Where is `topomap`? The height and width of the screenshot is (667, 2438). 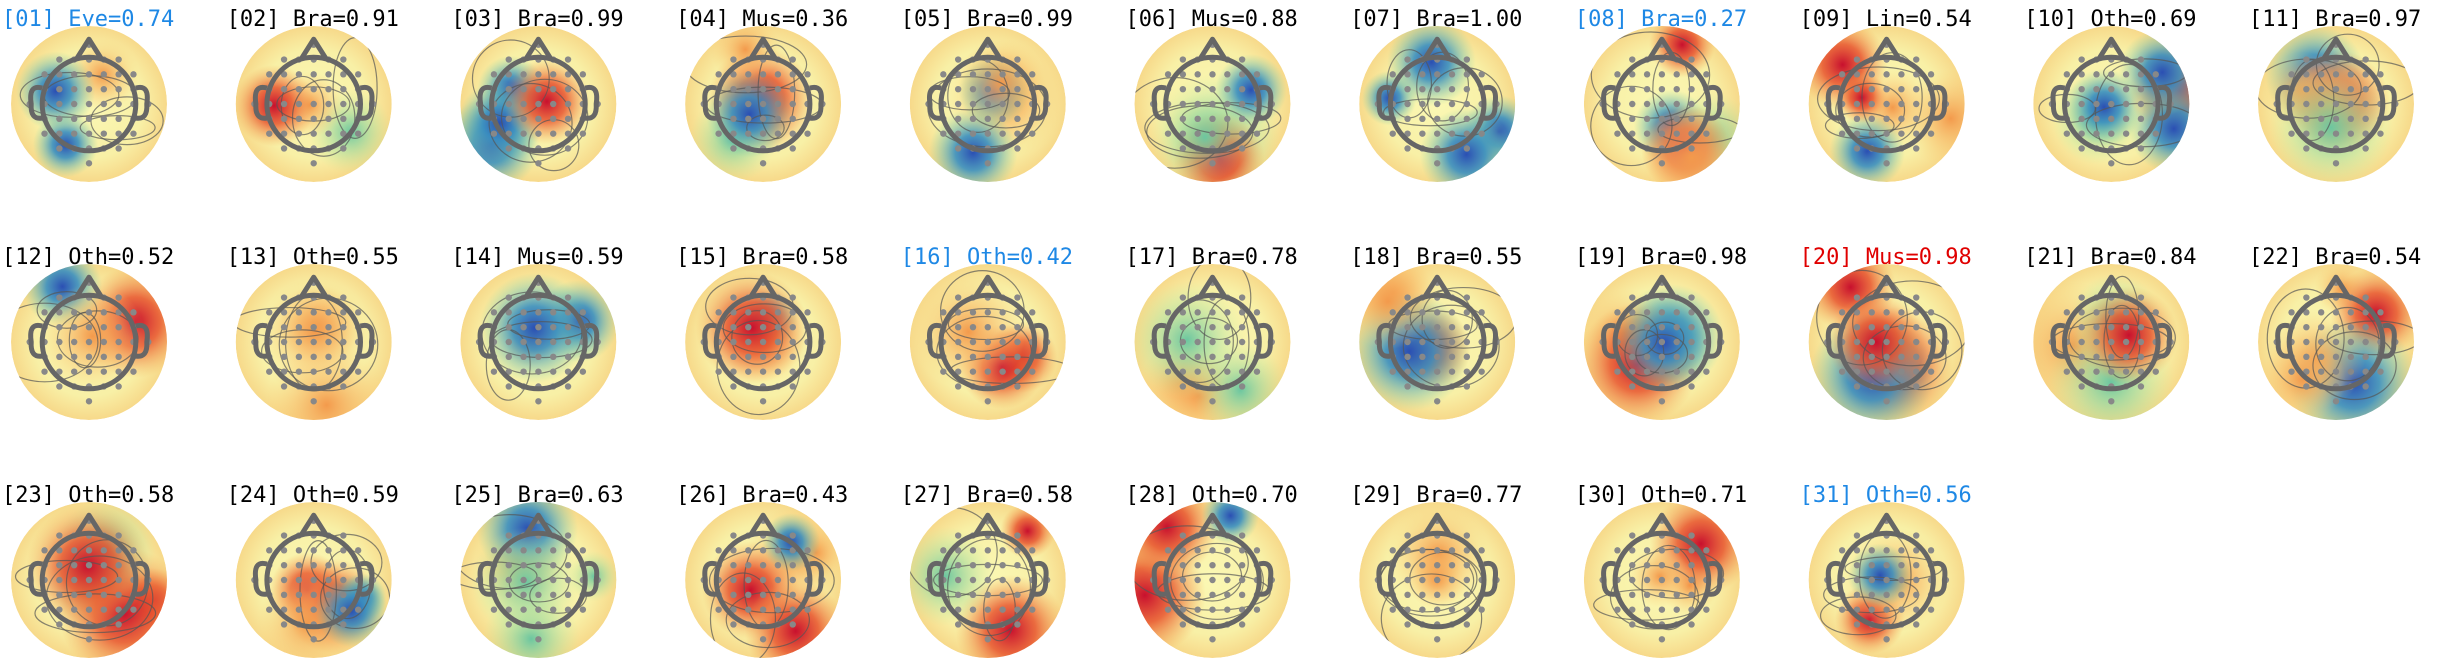
topomap is located at coordinates (1886, 580).